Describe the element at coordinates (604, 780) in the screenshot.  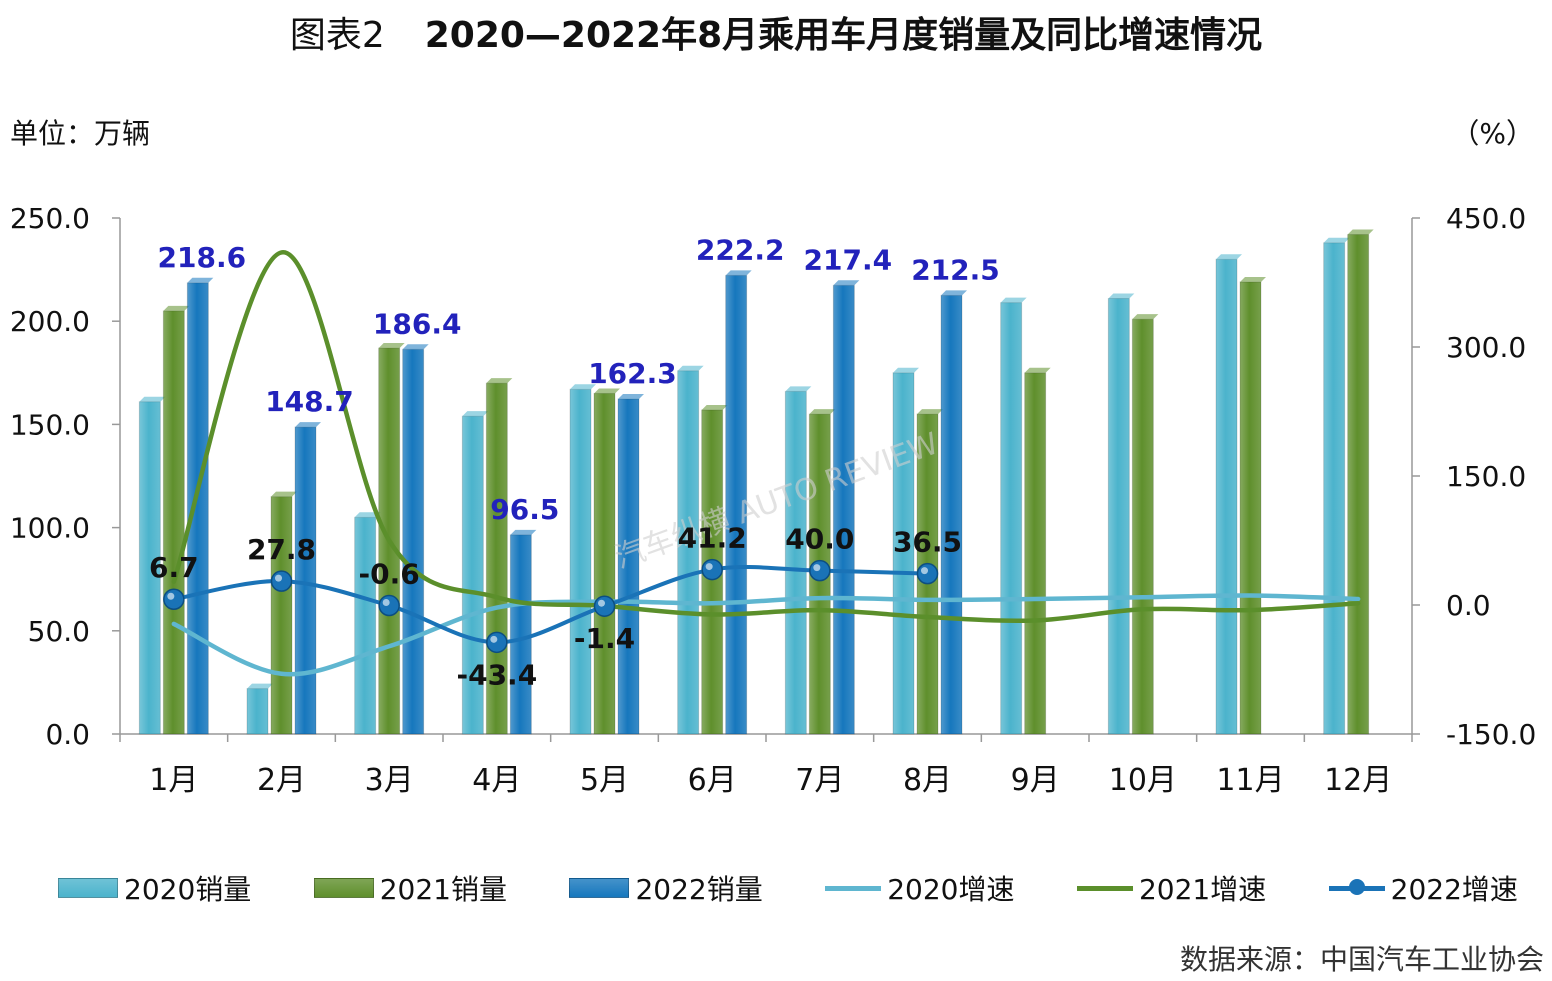
I see `x-tick-label: 5月` at that location.